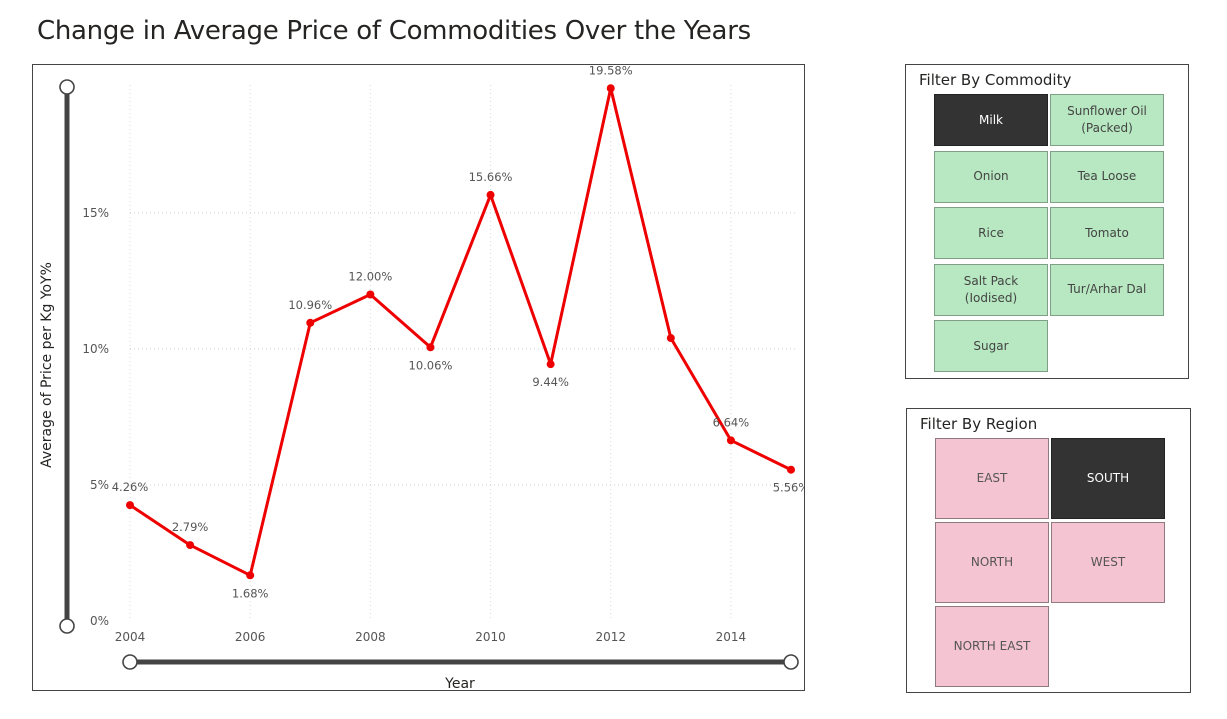  I want to click on commodity-tile-label: Sunflower Oil (Packed), so click(1107, 119).